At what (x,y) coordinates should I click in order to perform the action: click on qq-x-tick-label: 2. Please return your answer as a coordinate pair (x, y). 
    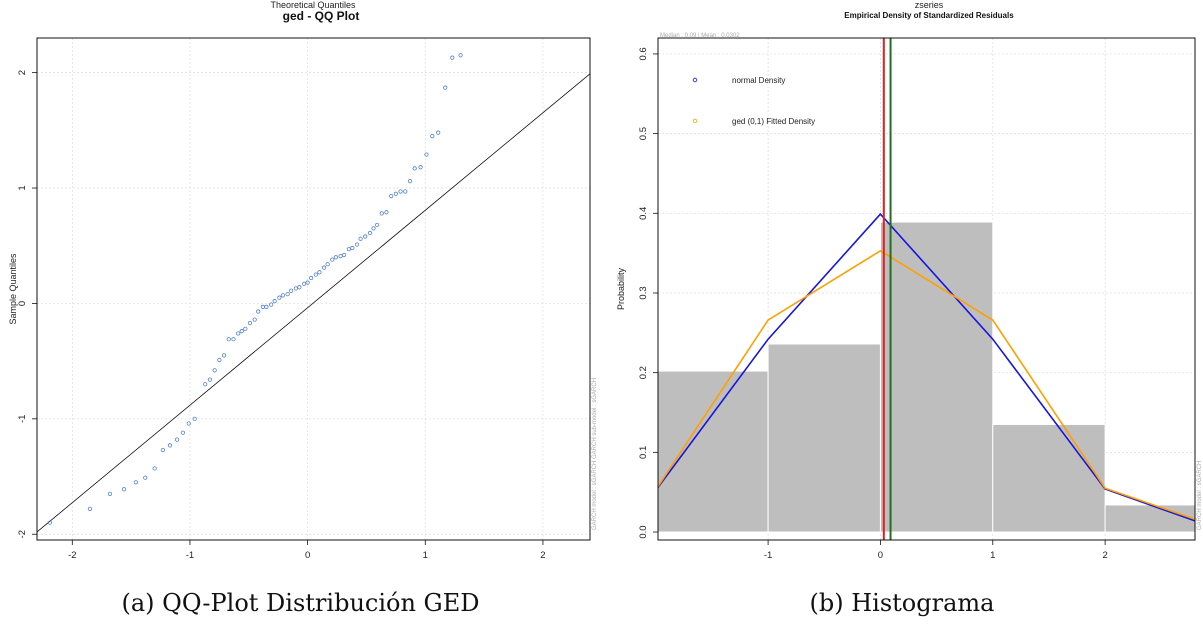
    Looking at the image, I should click on (542, 555).